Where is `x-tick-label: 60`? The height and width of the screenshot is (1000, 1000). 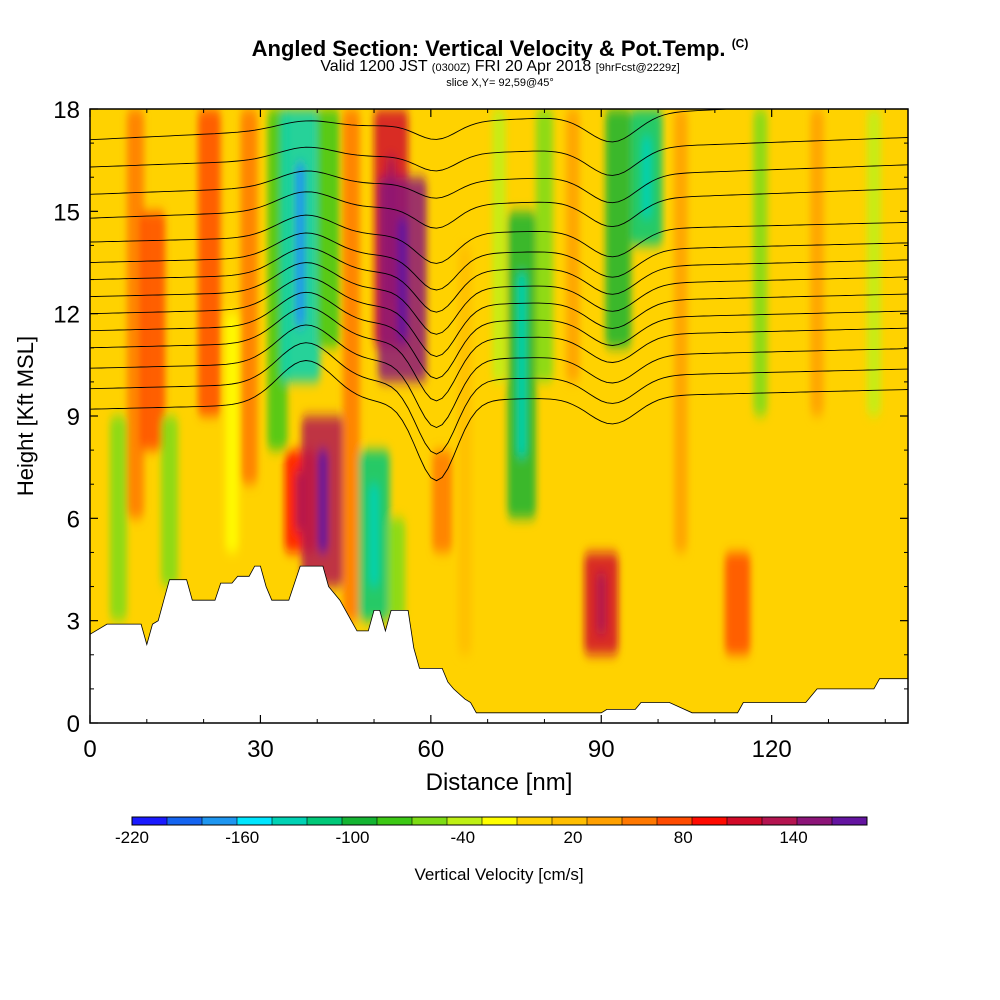 x-tick-label: 60 is located at coordinates (430, 749).